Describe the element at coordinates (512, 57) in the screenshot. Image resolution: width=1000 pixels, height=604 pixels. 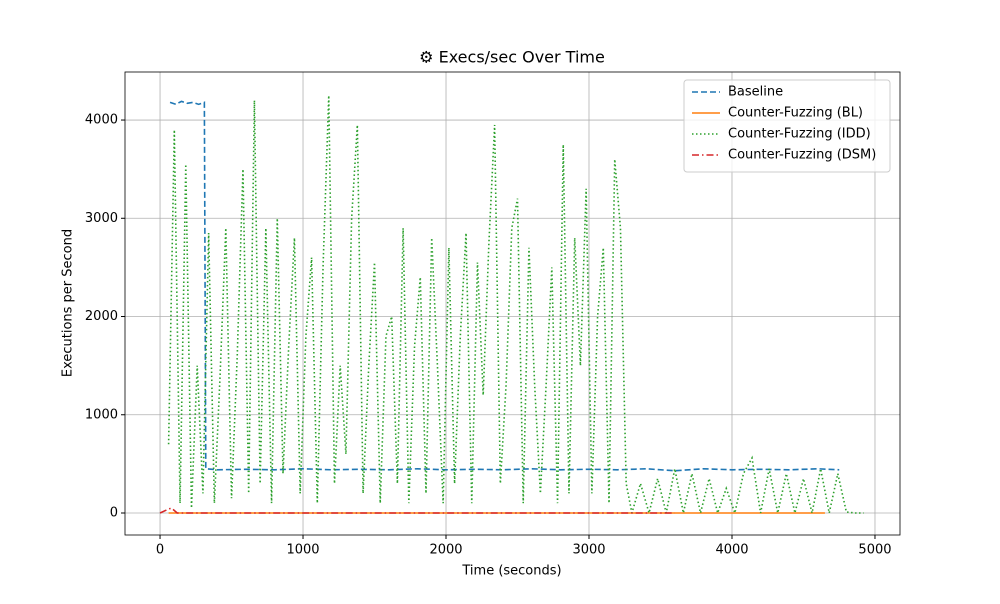
I see `chart-title: ⚙ Execs/sec Over Time` at that location.